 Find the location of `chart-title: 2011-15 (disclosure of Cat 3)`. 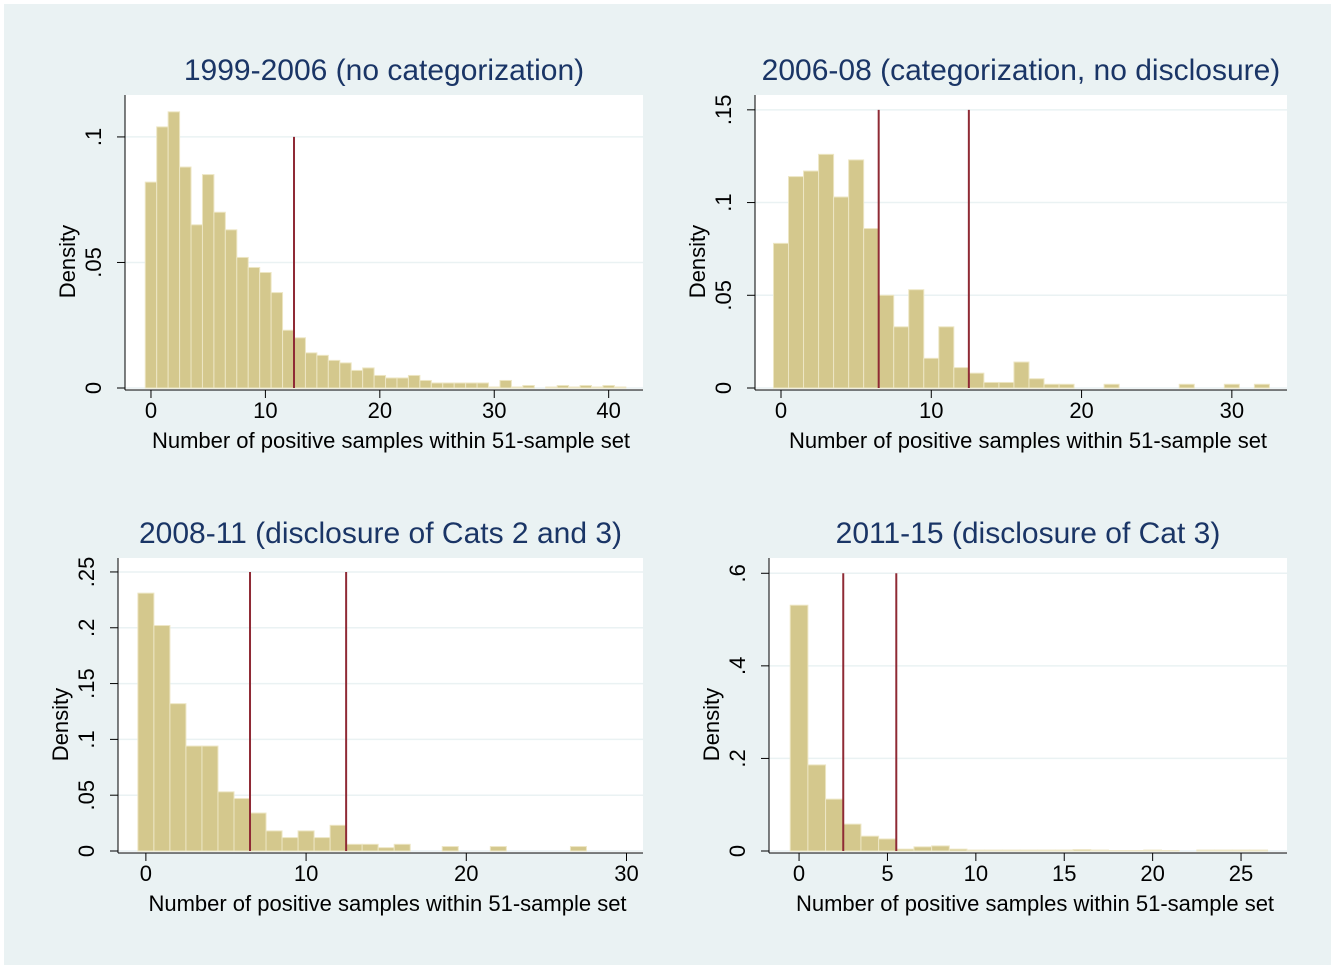

chart-title: 2011-15 (disclosure of Cat 3) is located at coordinates (1028, 533).